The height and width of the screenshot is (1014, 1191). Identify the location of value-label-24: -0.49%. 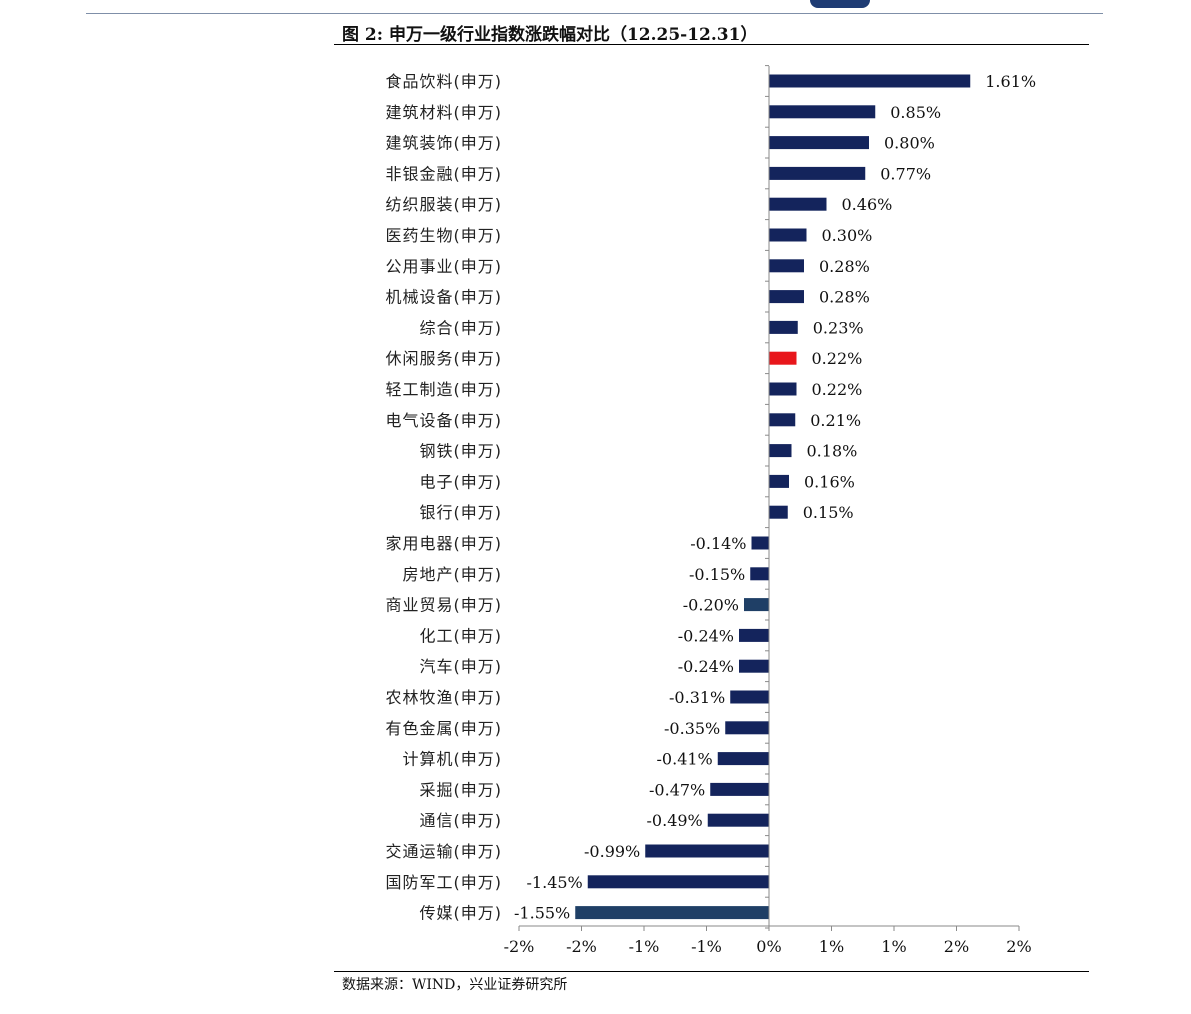
(675, 820).